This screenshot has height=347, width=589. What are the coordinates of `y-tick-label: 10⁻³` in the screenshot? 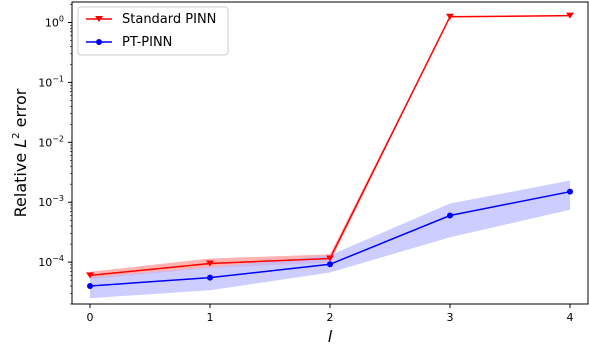 It's located at (51, 201).